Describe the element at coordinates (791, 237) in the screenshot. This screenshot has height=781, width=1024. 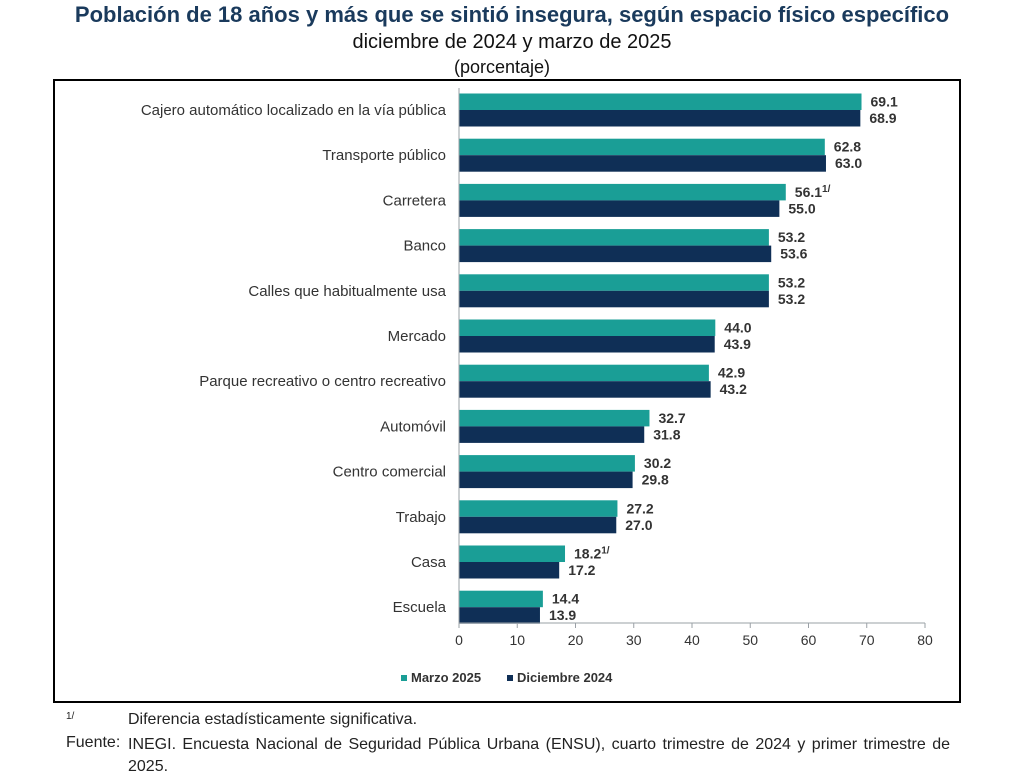
I see `data-label-marzo-2025-banco: 53.2` at that location.